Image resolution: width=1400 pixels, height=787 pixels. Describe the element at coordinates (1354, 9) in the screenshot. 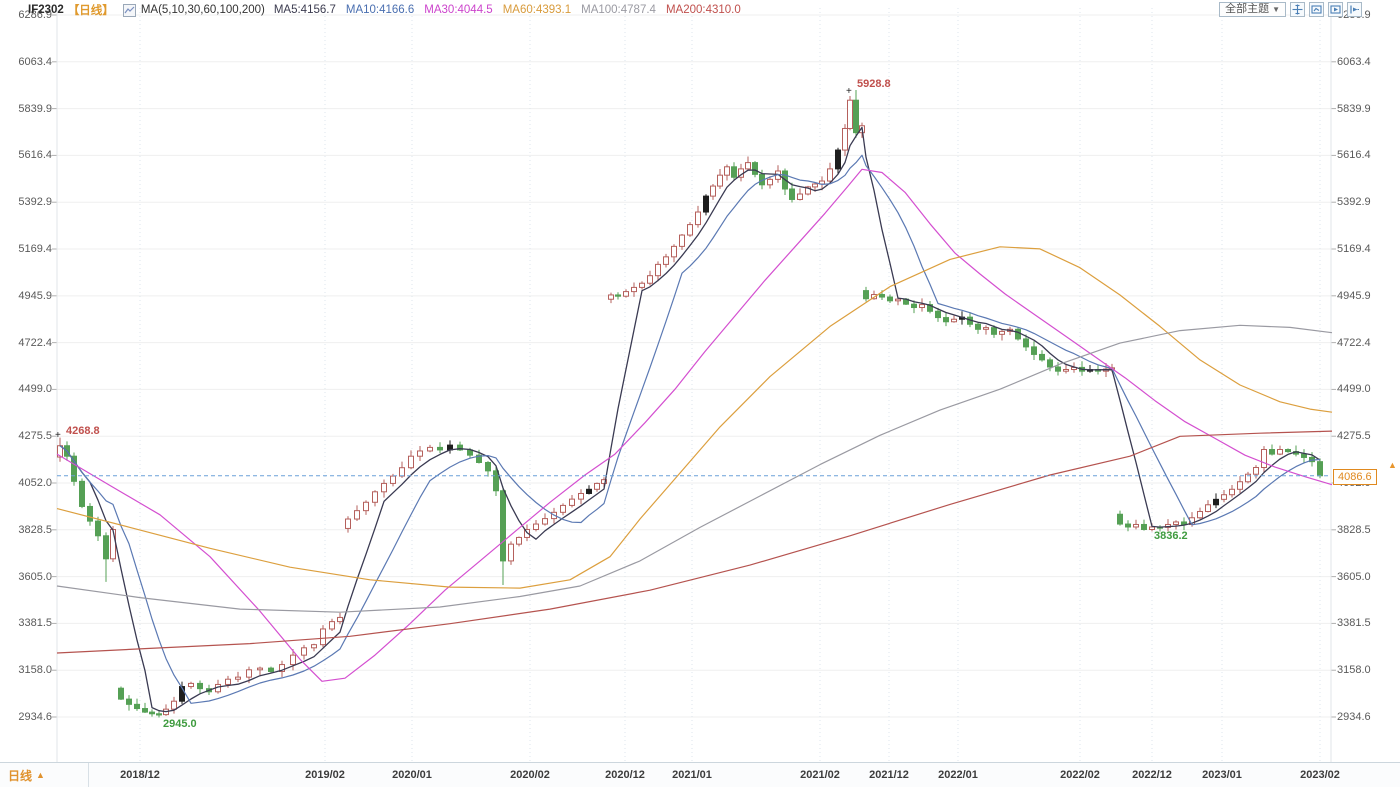

I see `shift-right-icon` at that location.